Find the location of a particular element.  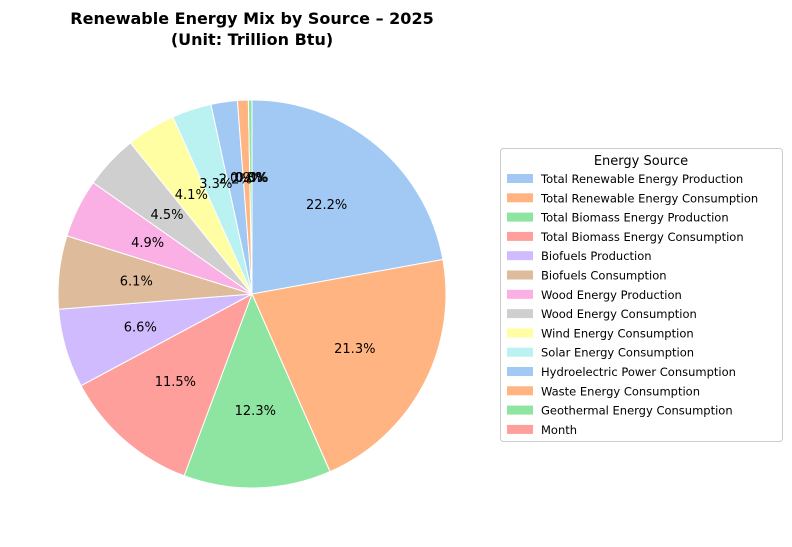

legend-label: Wind Energy Consumption is located at coordinates (617, 333).